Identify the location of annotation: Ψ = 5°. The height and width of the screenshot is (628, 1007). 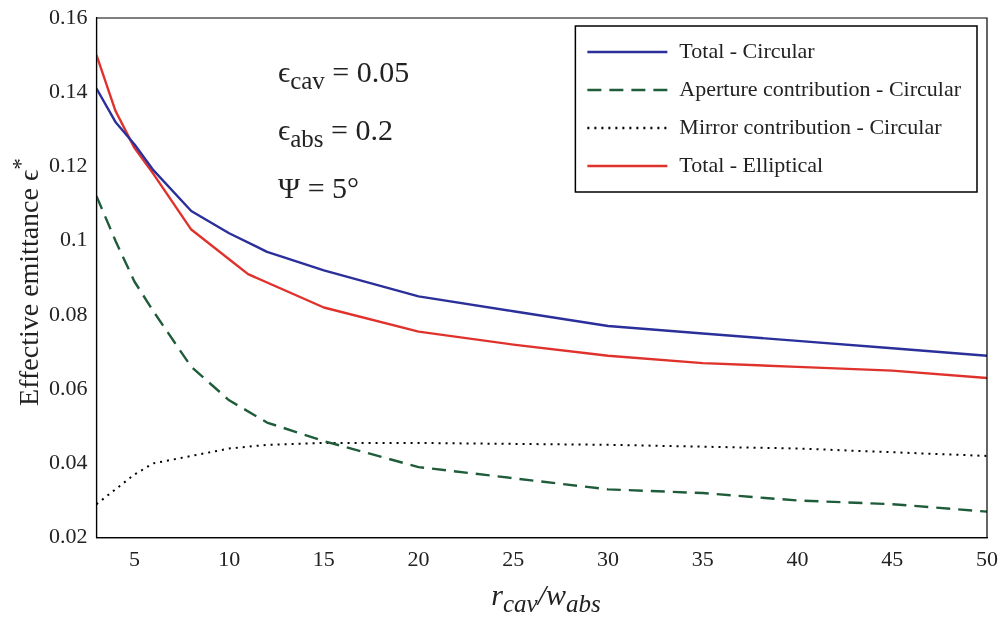
(319, 188).